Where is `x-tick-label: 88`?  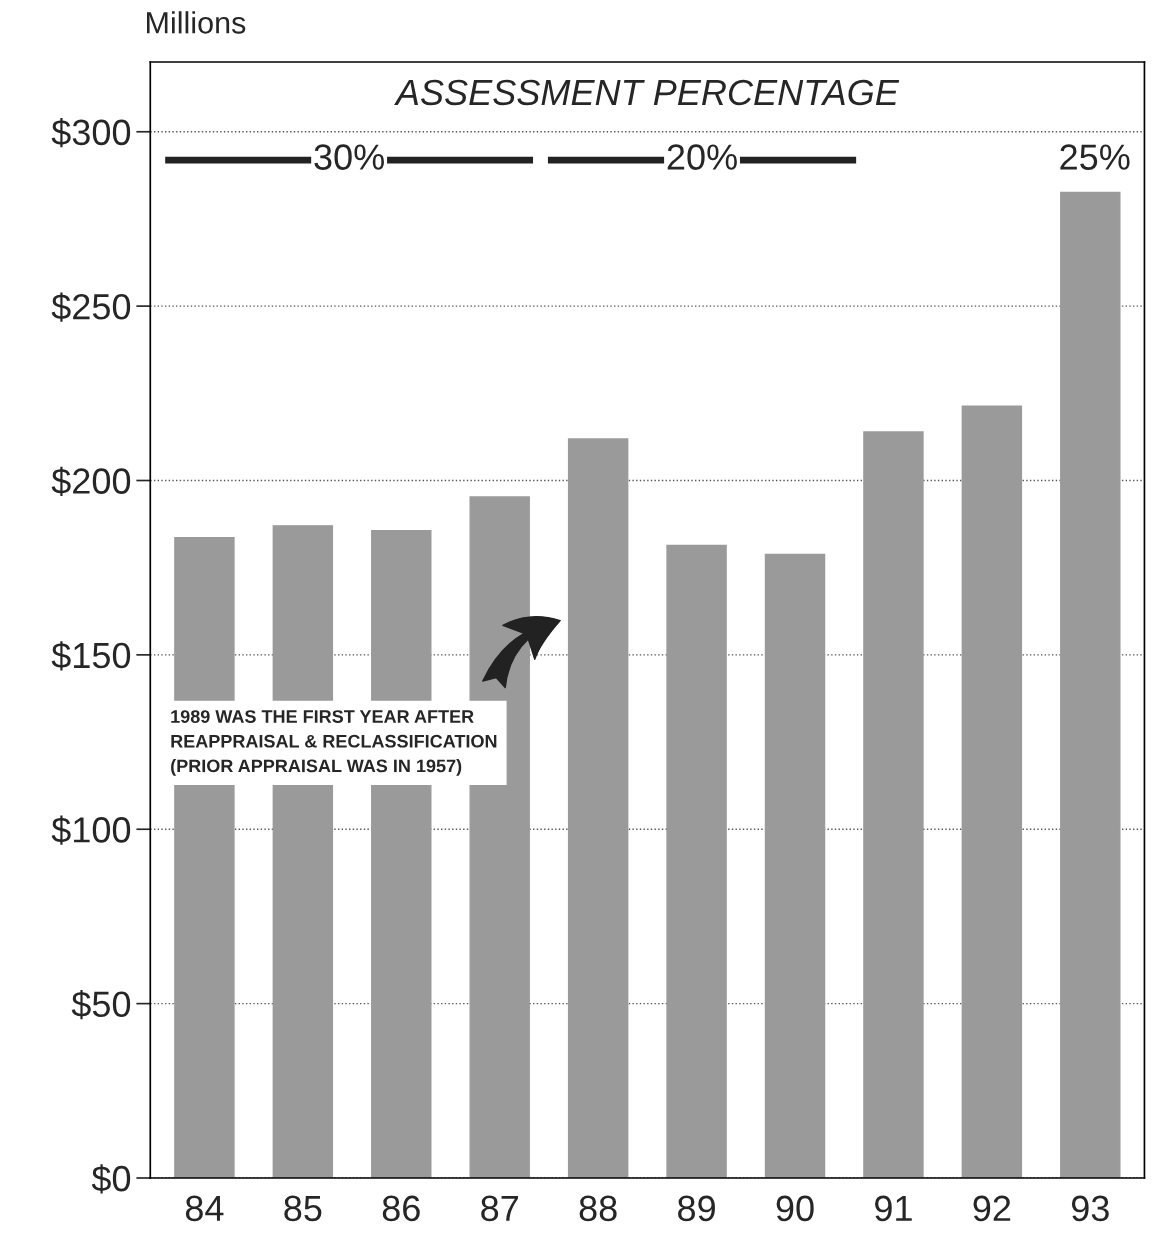
x-tick-label: 88 is located at coordinates (598, 1208).